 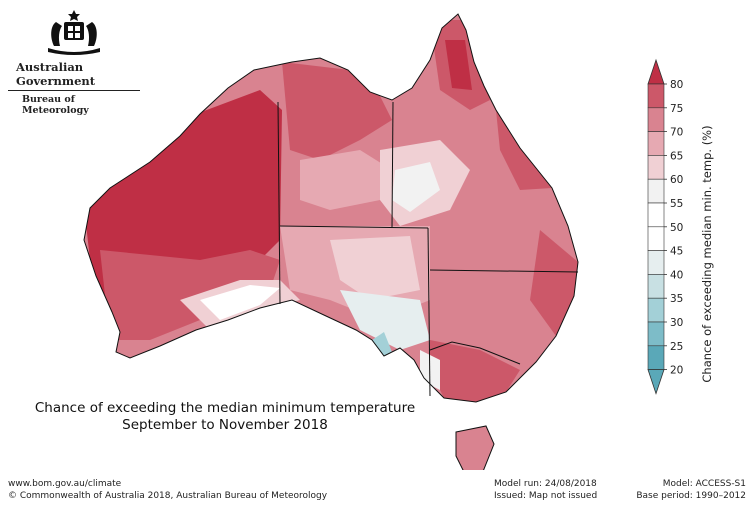 What do you see at coordinates (676, 109) in the screenshot?
I see `legend-tick-label: 75` at bounding box center [676, 109].